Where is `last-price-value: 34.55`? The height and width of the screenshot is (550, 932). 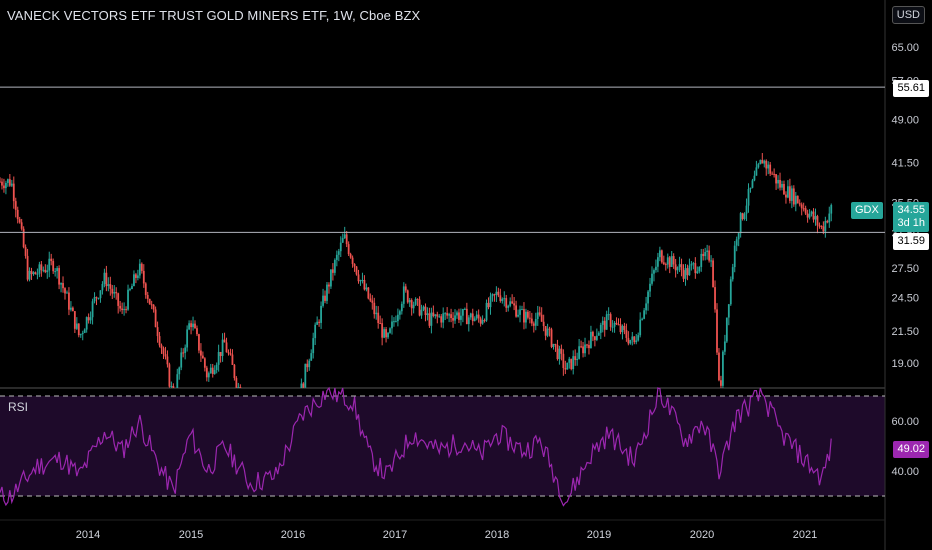
last-price-value: 34.55 is located at coordinates (911, 210).